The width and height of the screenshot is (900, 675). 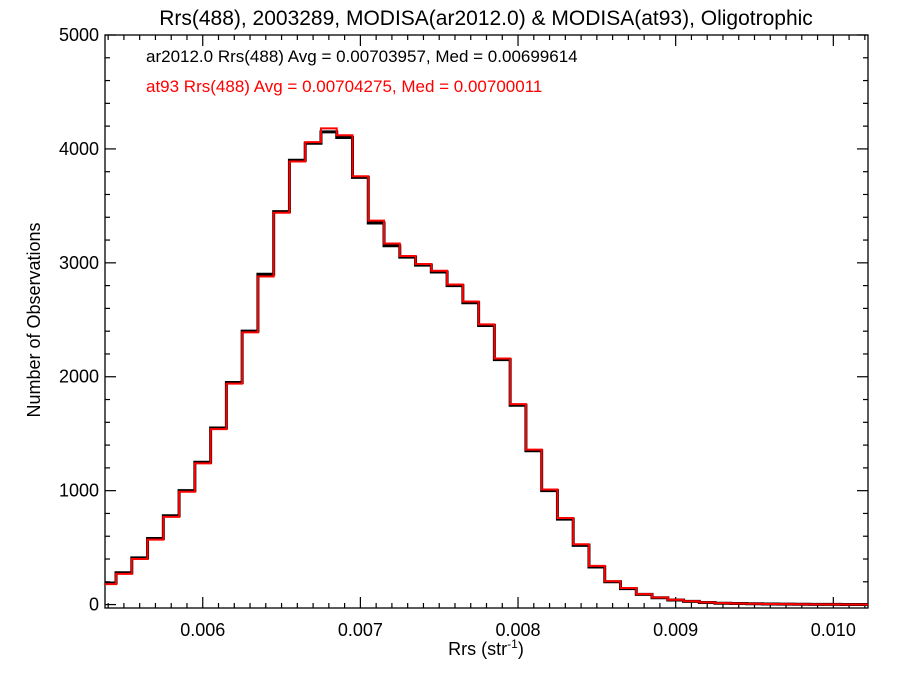 I want to click on y-tick-label: 4000, so click(x=79, y=149).